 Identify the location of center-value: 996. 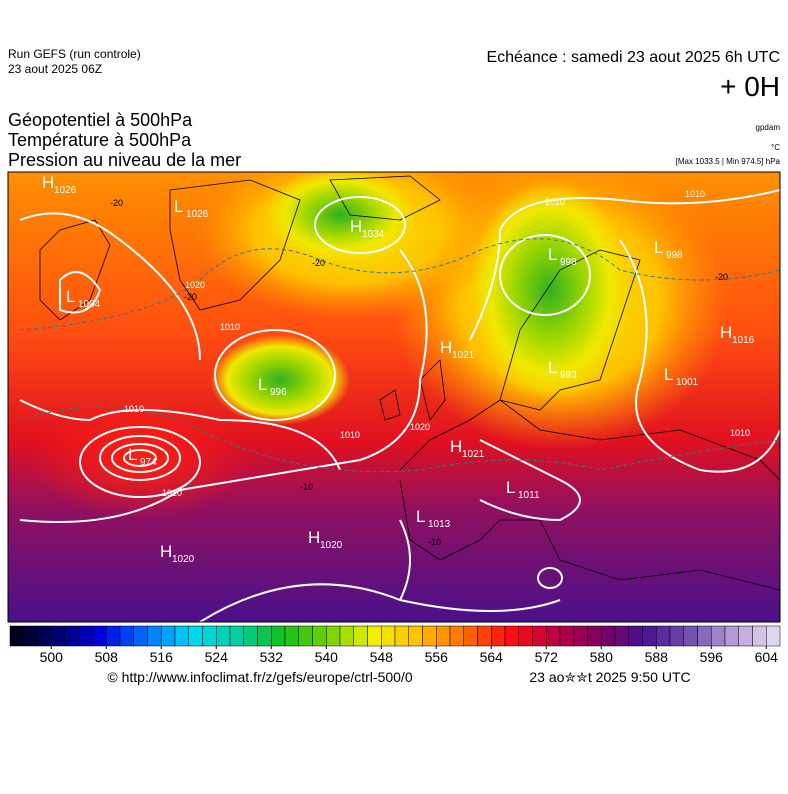
(278, 392).